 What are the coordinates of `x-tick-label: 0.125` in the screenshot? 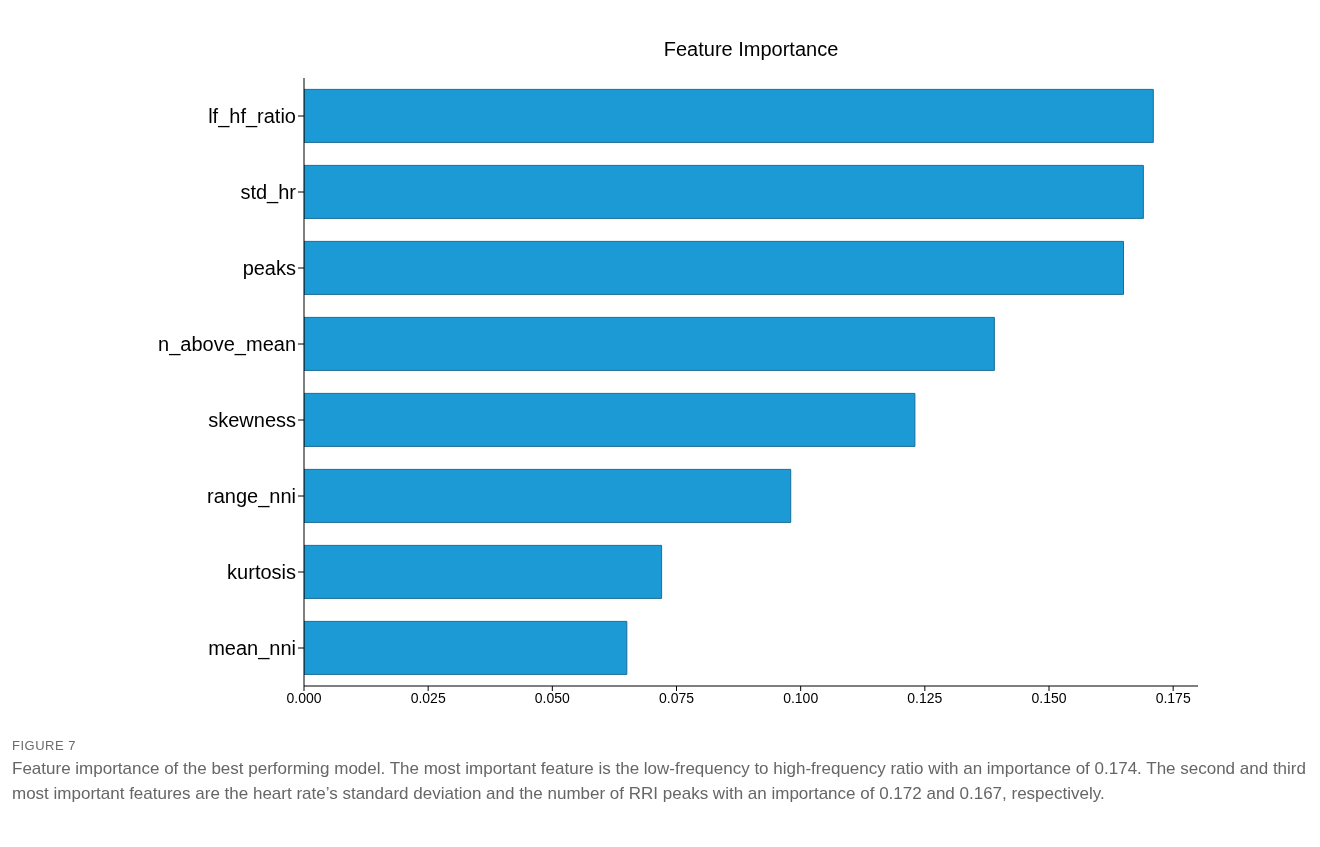 It's located at (925, 697).